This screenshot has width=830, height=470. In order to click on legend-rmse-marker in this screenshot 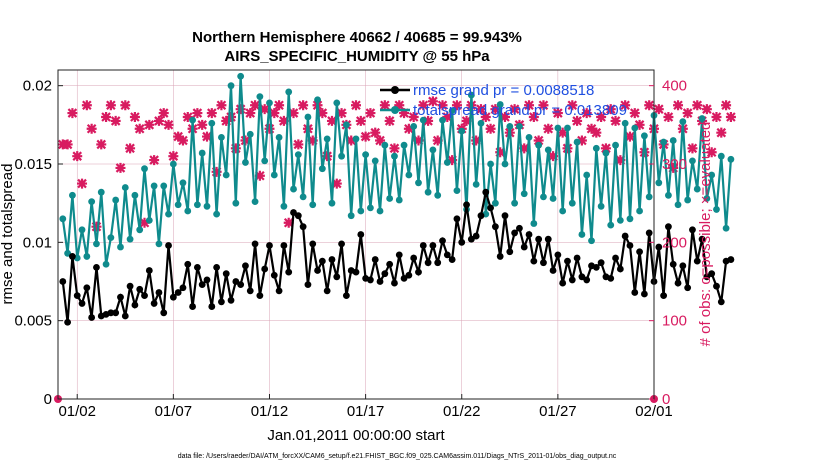, I will do `click(395, 90)`.